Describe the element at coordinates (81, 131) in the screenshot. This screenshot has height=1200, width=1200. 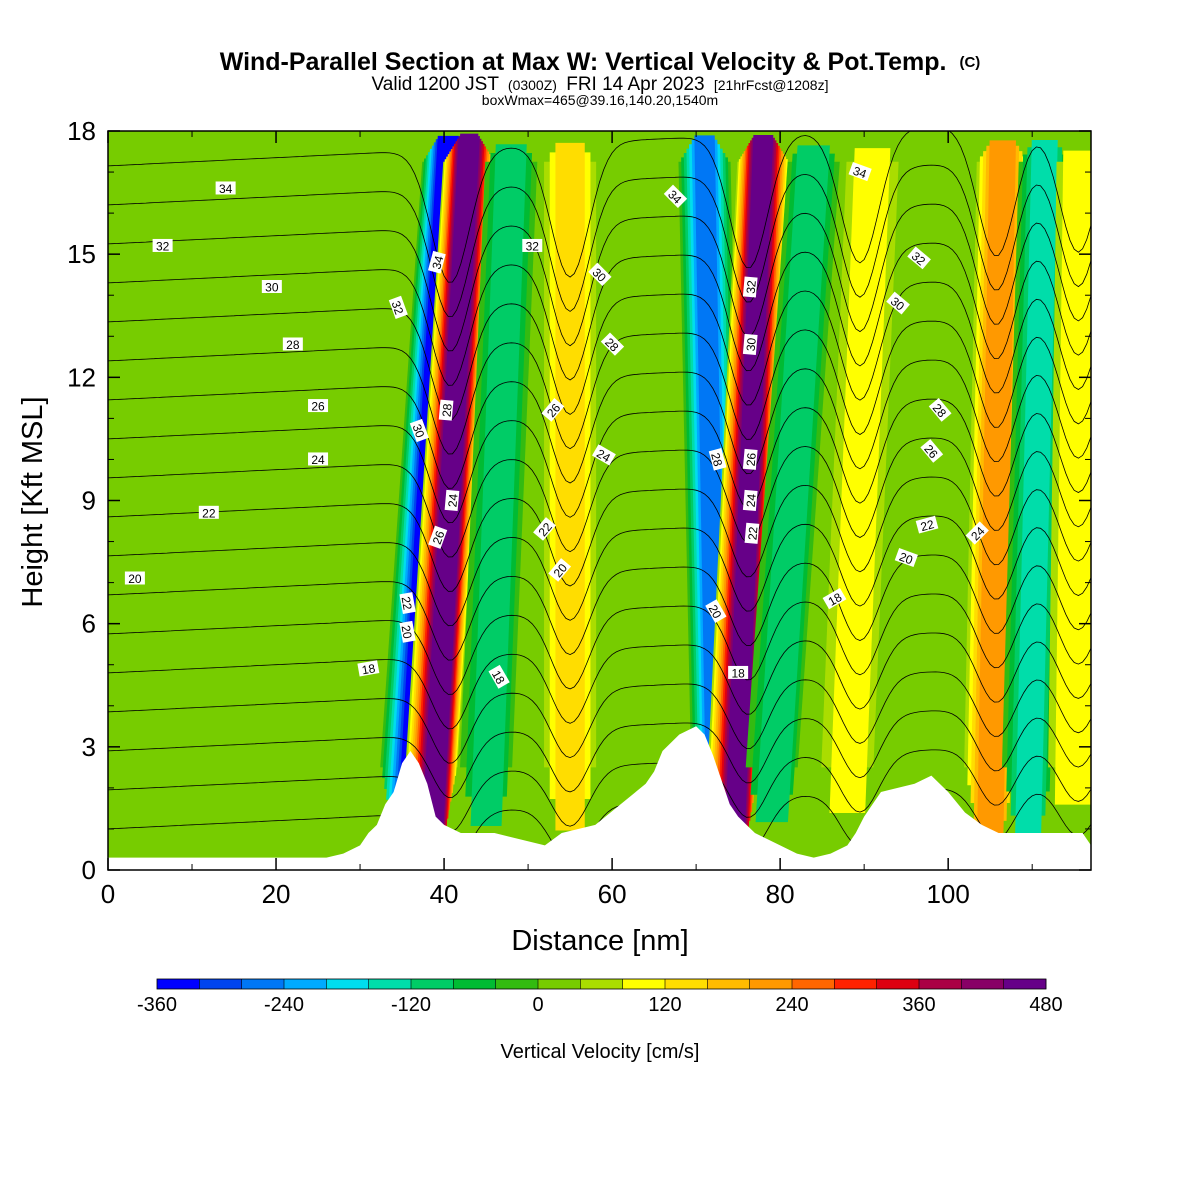
I see `y-tick-label: 18` at that location.